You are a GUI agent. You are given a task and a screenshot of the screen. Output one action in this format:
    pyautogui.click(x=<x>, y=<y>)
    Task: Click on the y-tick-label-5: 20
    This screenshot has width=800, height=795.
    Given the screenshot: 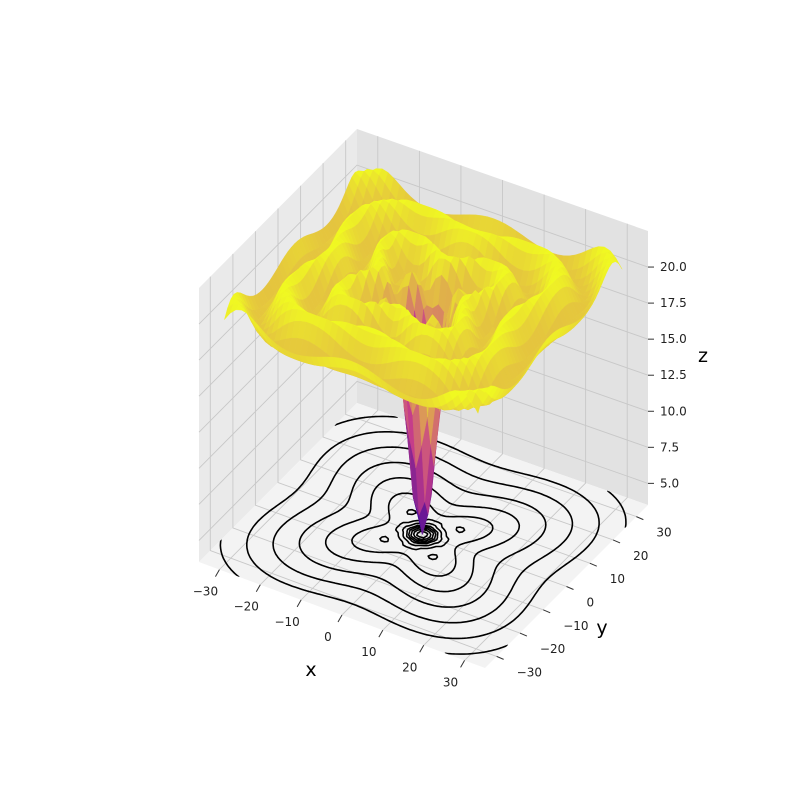 What is the action you would take?
    pyautogui.click(x=640, y=556)
    